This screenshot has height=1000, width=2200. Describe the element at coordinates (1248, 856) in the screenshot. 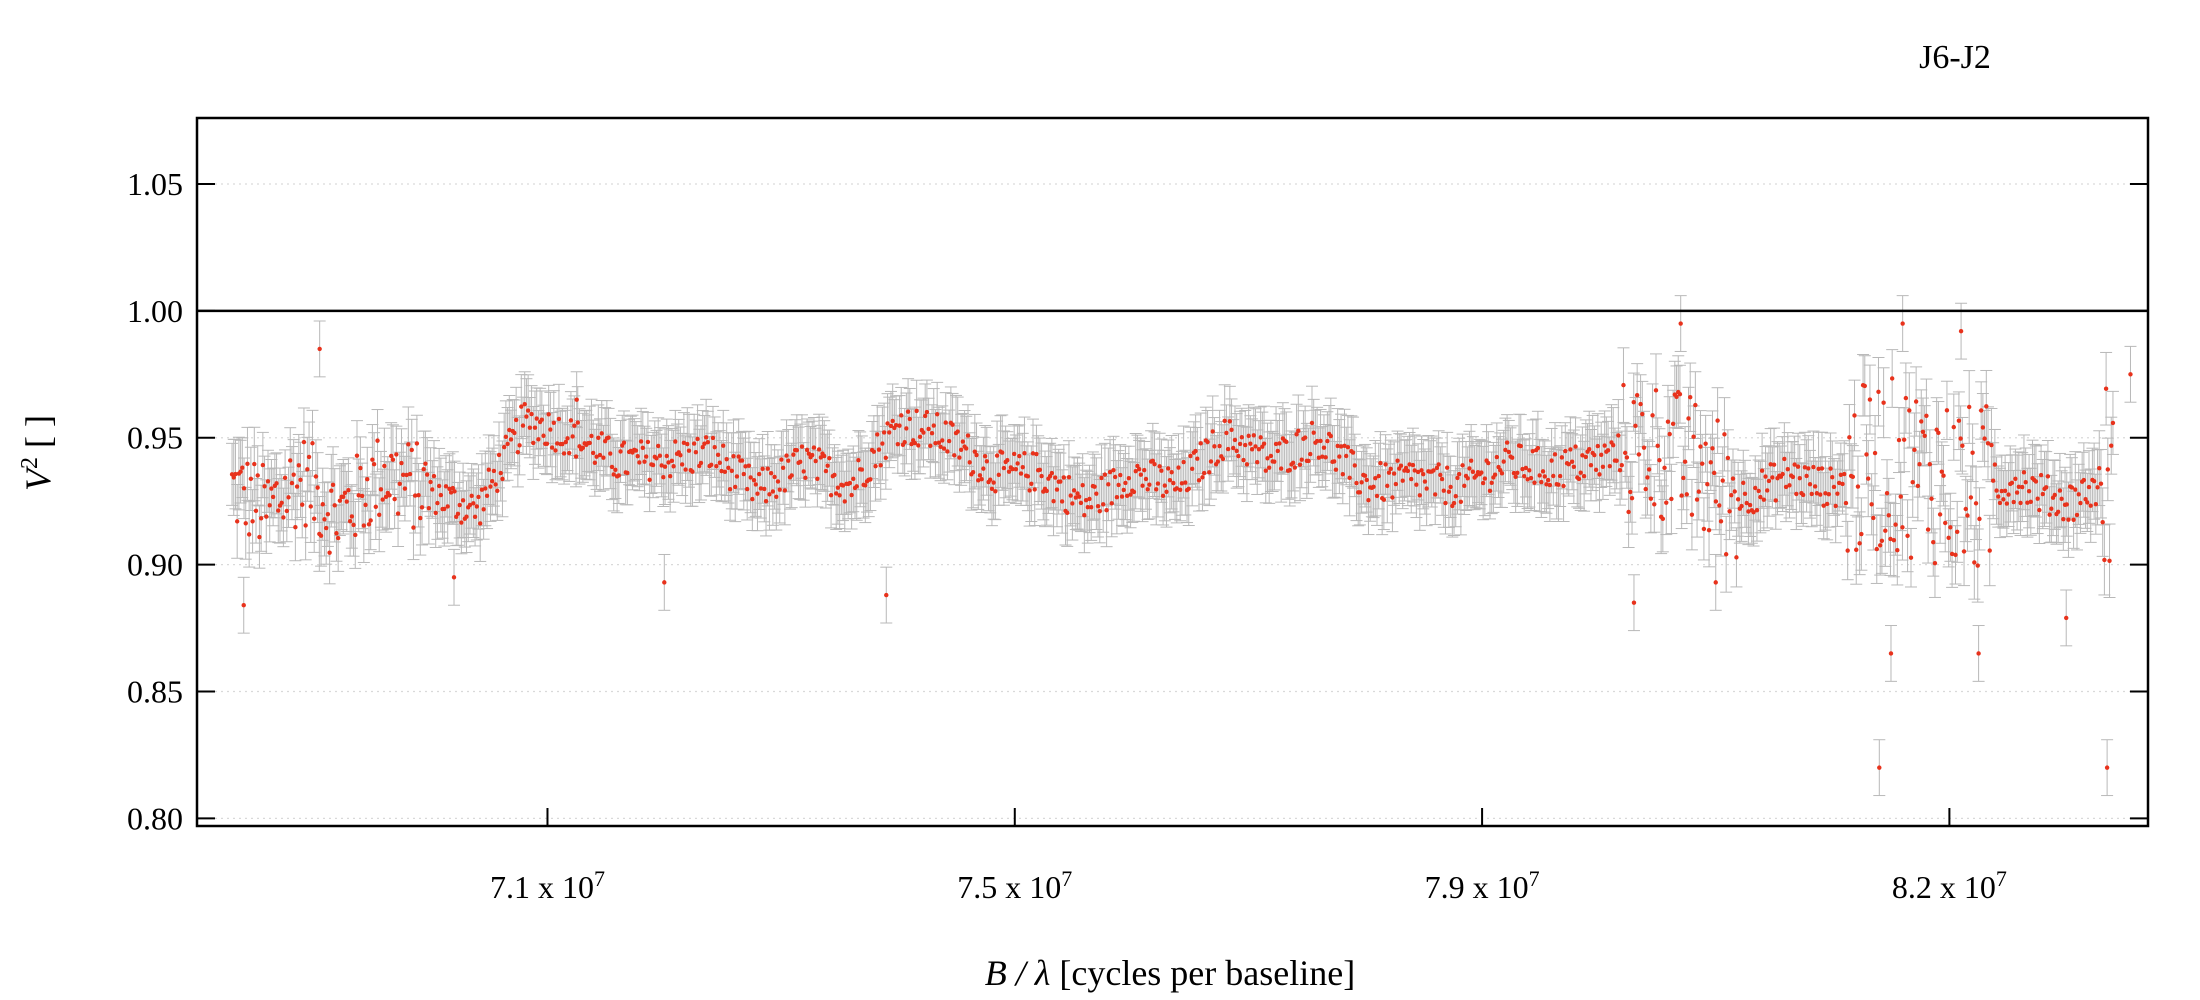

I see `x-ticks: 7.1 x 107 7.5 x 107 7.9 x 107 8.2 x 107` at that location.